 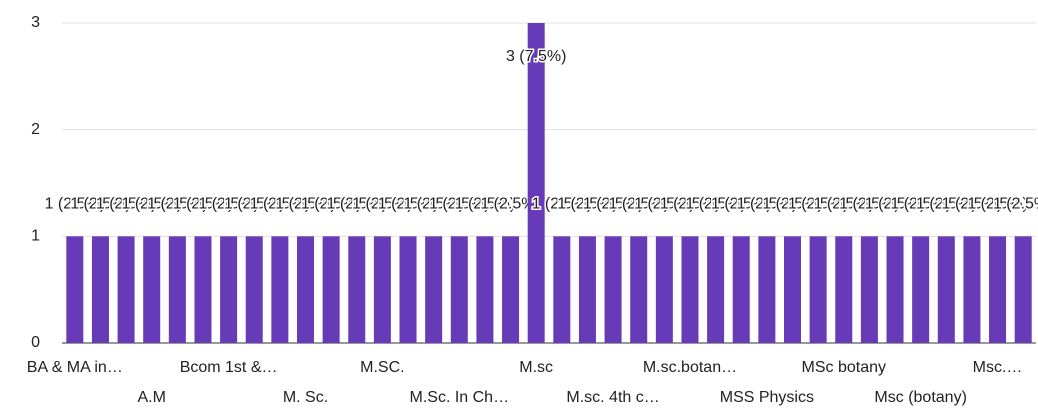 I want to click on y-tick-label: 0, so click(x=35, y=342).